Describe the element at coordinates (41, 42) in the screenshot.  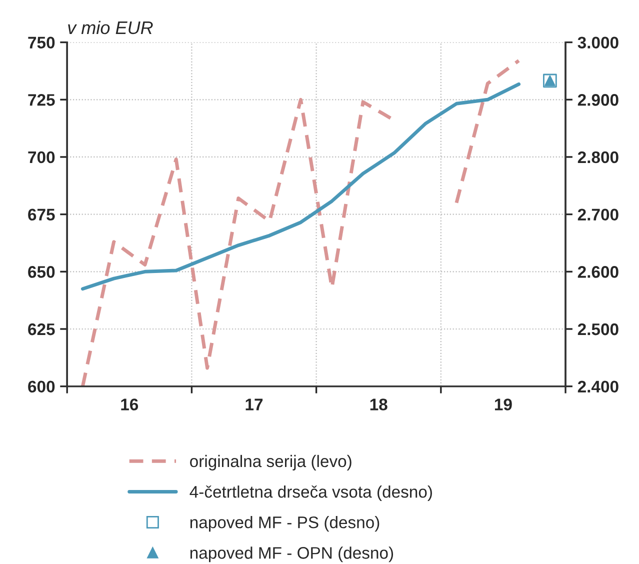
I see `y-tick-label: 750` at that location.